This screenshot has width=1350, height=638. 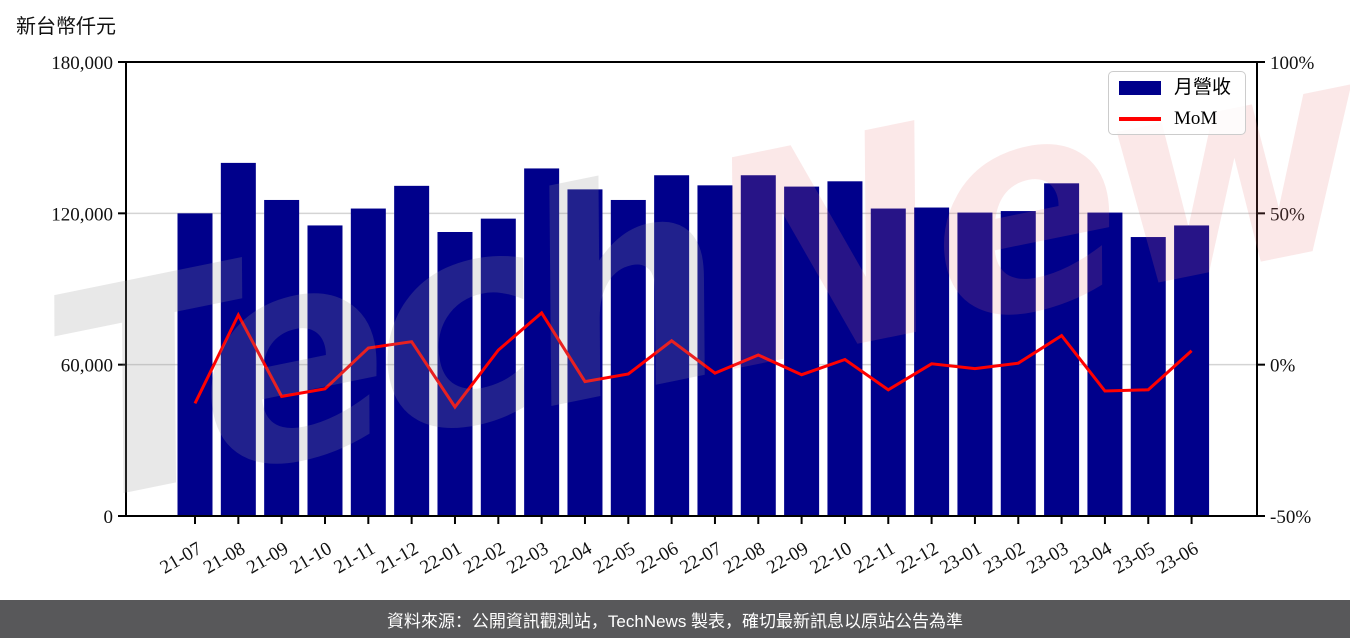 What do you see at coordinates (82, 63) in the screenshot?
I see `y-left-tick-label-180000: 180,000` at bounding box center [82, 63].